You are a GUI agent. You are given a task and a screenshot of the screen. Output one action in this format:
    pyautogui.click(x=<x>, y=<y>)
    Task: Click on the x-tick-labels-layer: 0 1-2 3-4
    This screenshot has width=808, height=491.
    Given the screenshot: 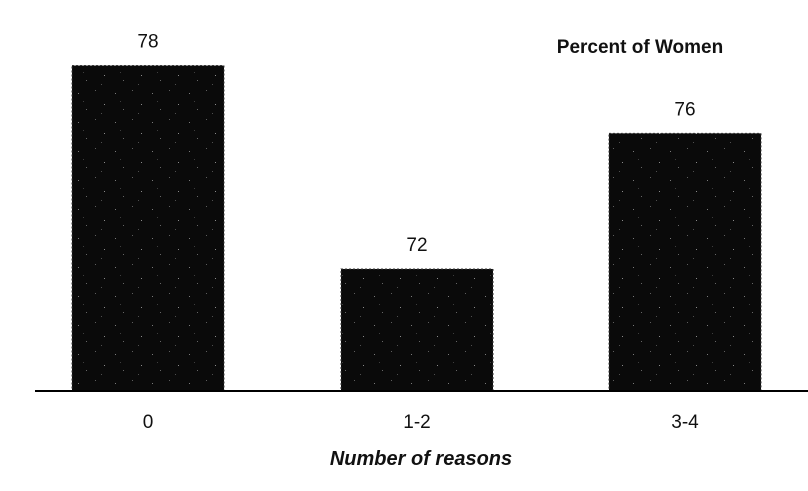 What is the action you would take?
    pyautogui.click(x=421, y=422)
    